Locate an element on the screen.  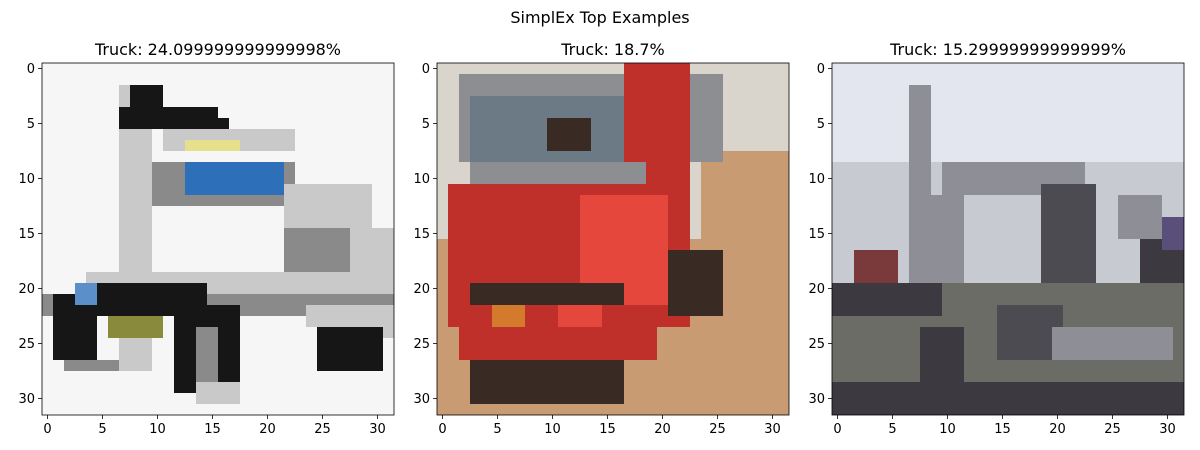
panel-title: Truck: 18.7% is located at coordinates (612, 49).